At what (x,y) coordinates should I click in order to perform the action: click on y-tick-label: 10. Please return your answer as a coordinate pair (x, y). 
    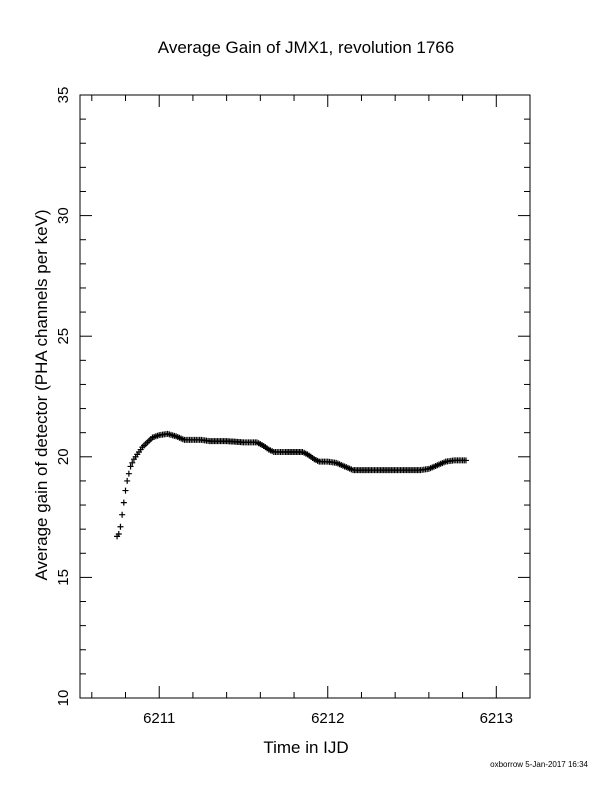
    Looking at the image, I should click on (63, 698).